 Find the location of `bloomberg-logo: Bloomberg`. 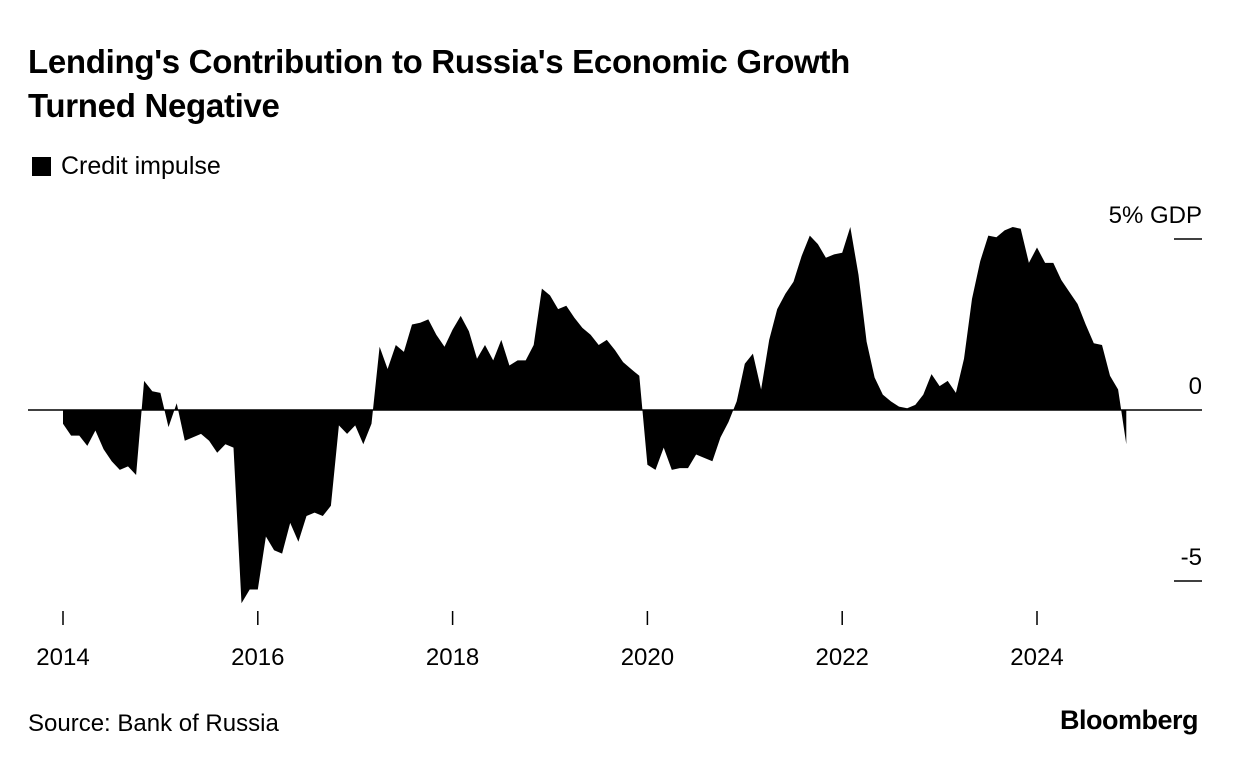

bloomberg-logo: Bloomberg is located at coordinates (1129, 720).